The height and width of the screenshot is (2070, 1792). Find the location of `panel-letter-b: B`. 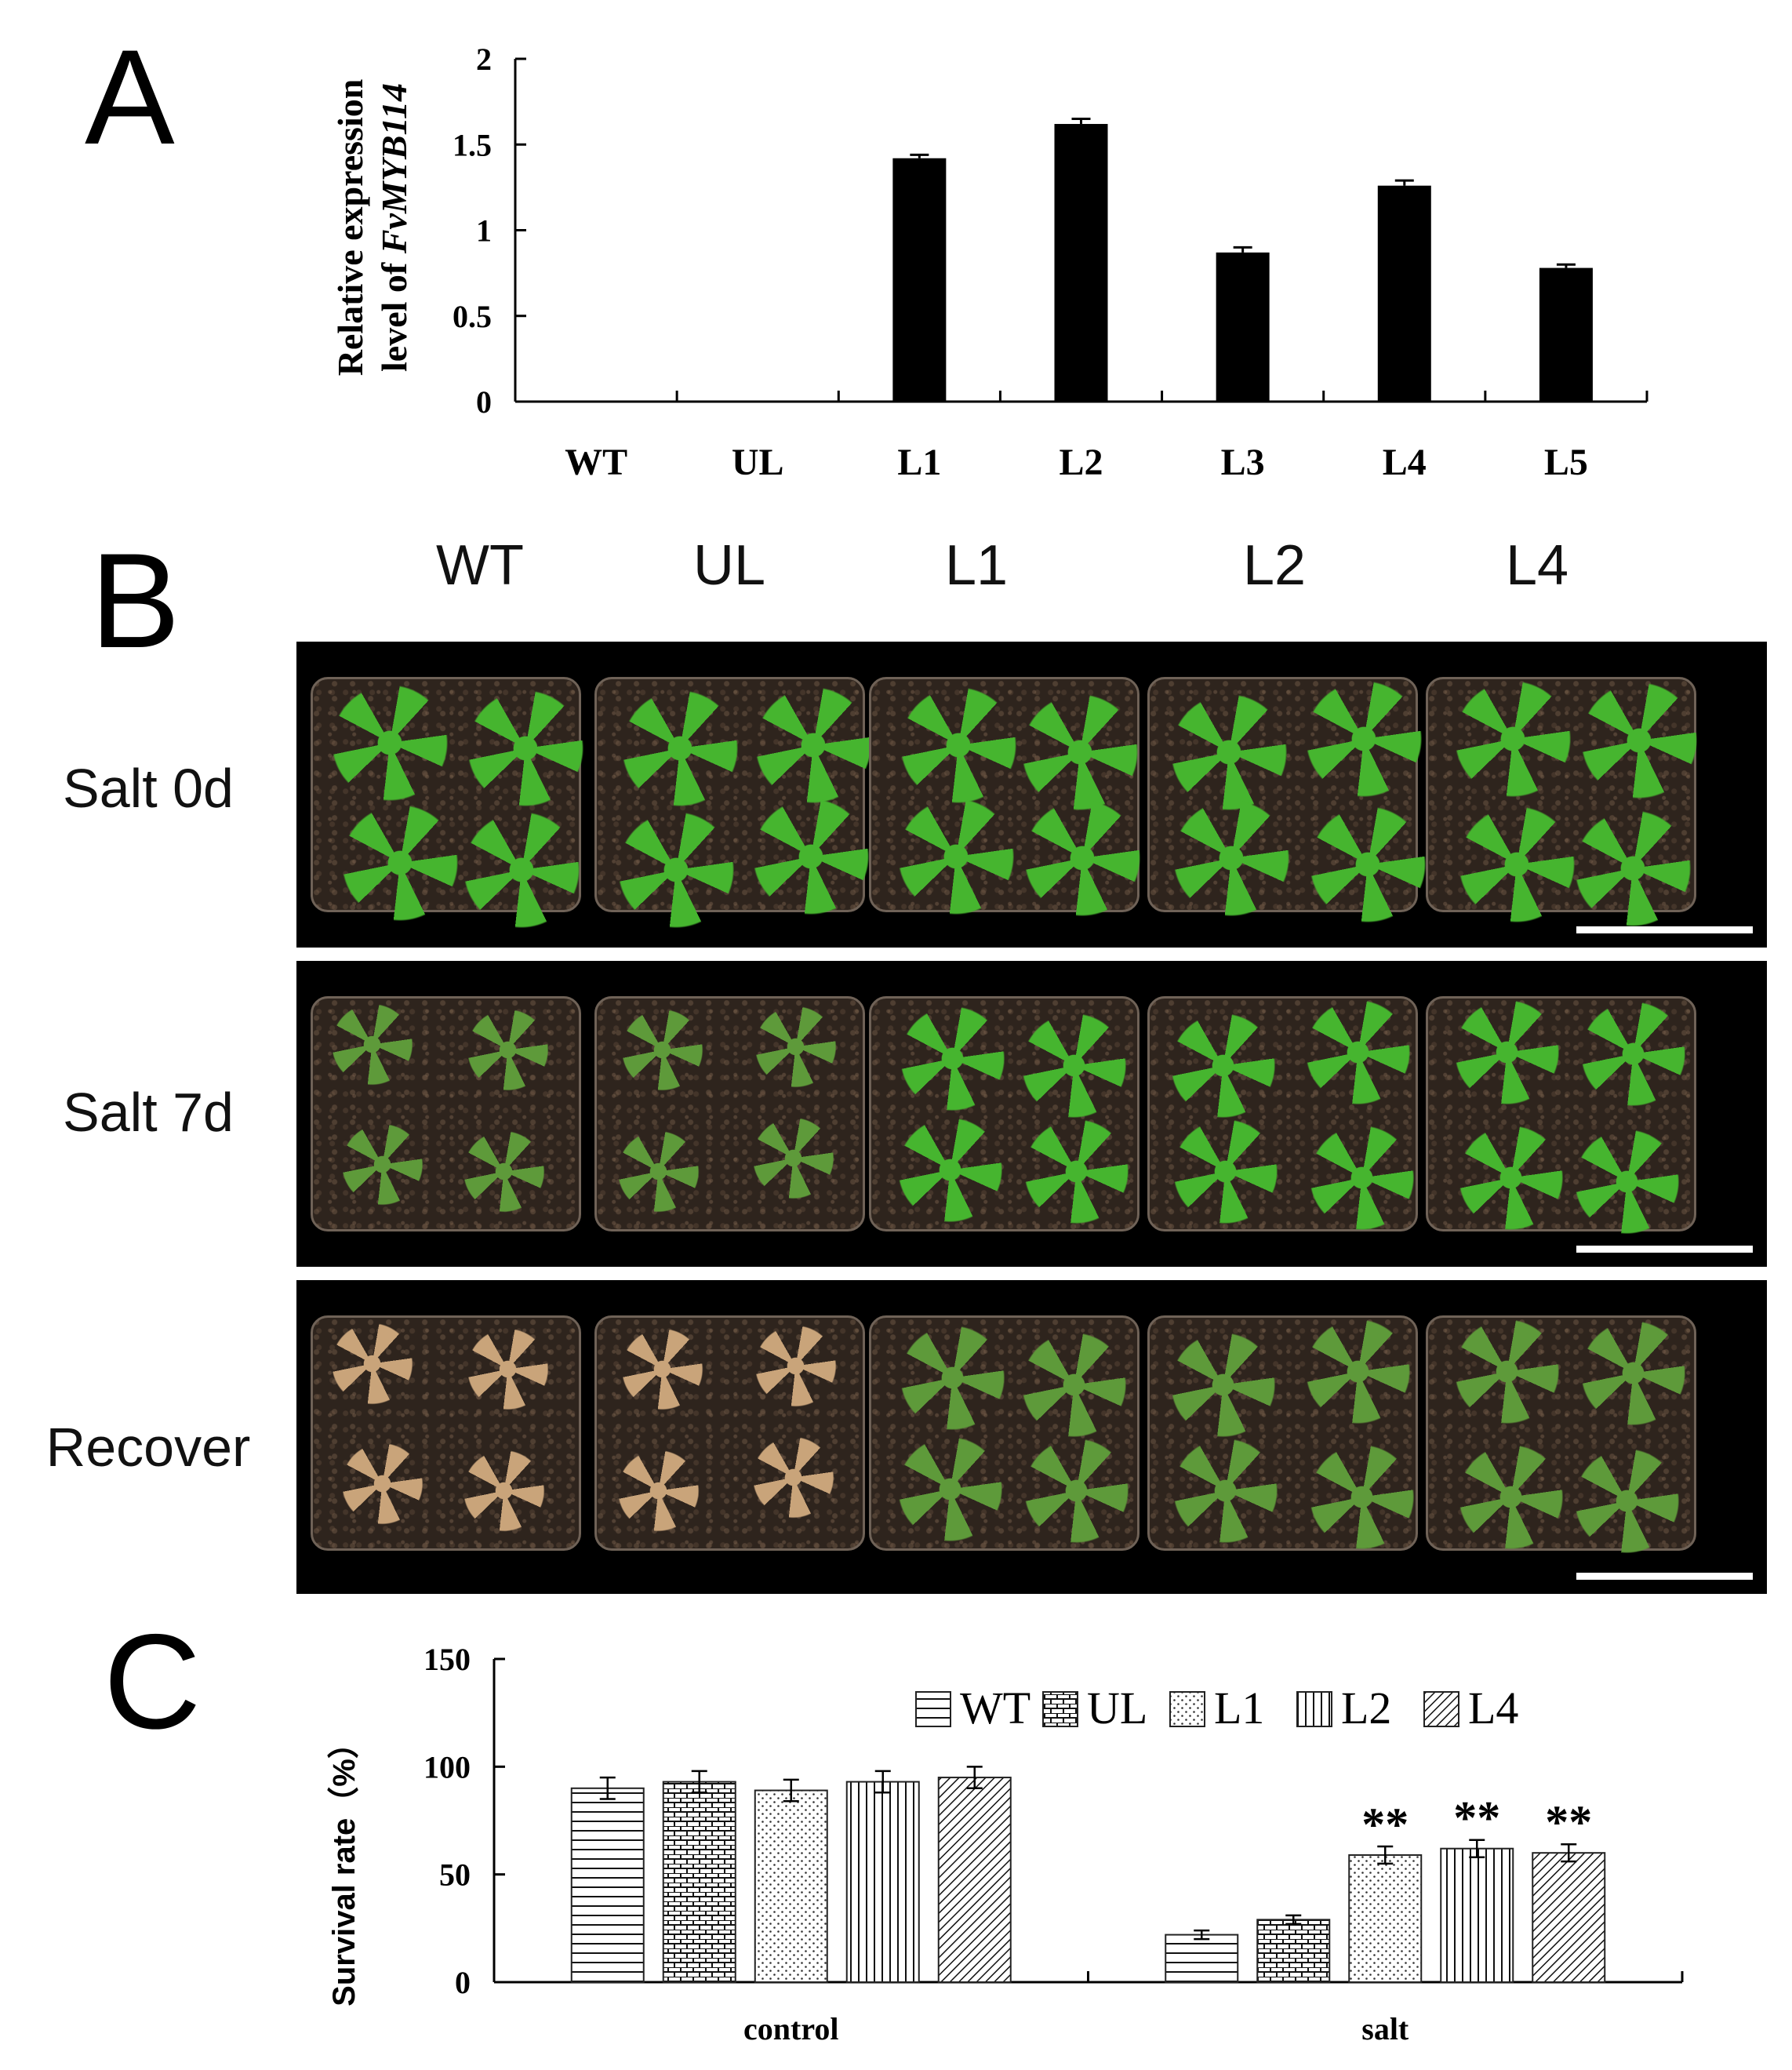

panel-letter-b: B is located at coordinates (135, 601).